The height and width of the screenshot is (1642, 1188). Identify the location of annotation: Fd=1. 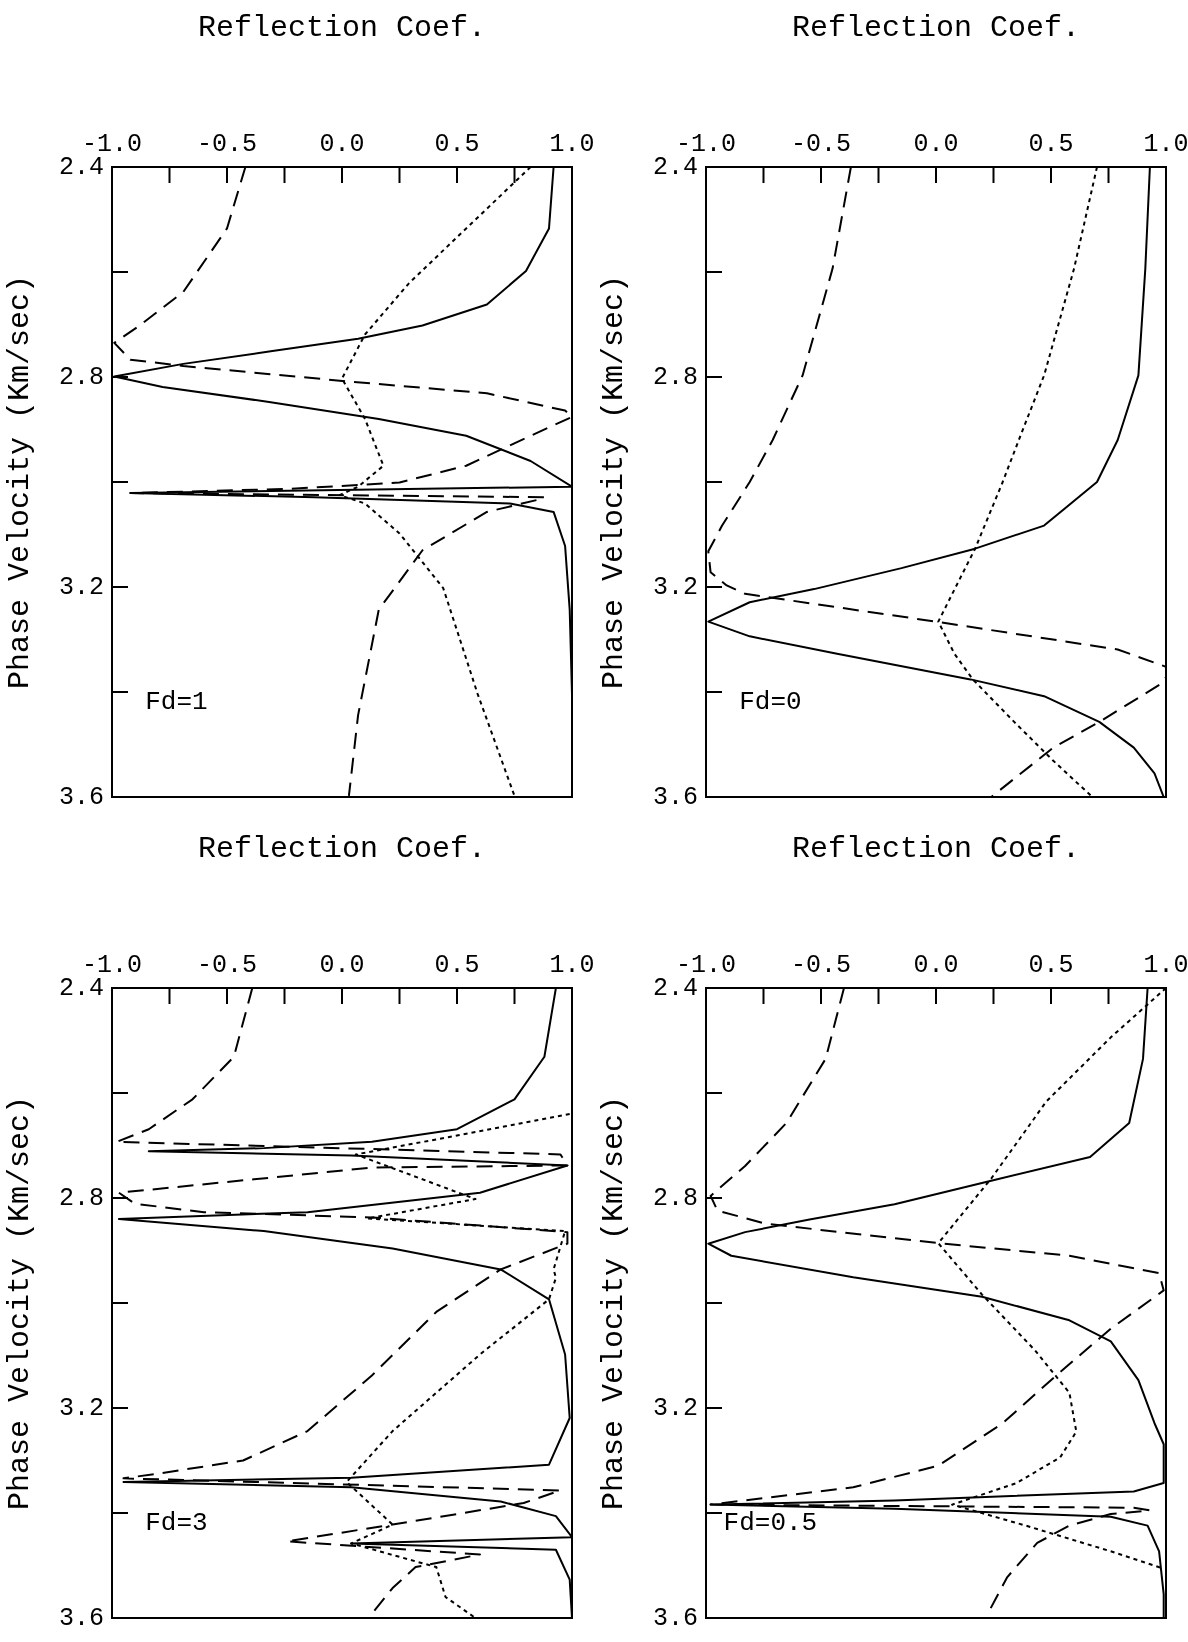
(176, 702).